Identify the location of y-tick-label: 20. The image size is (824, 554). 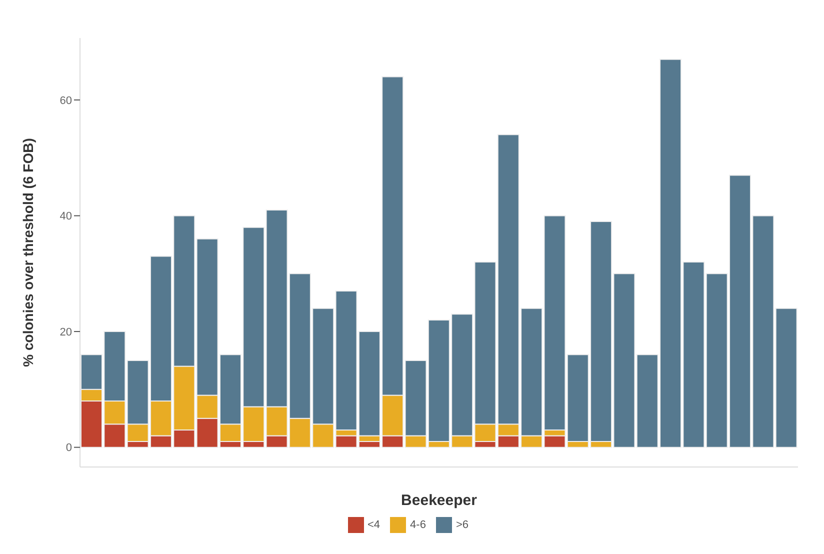
(66, 332).